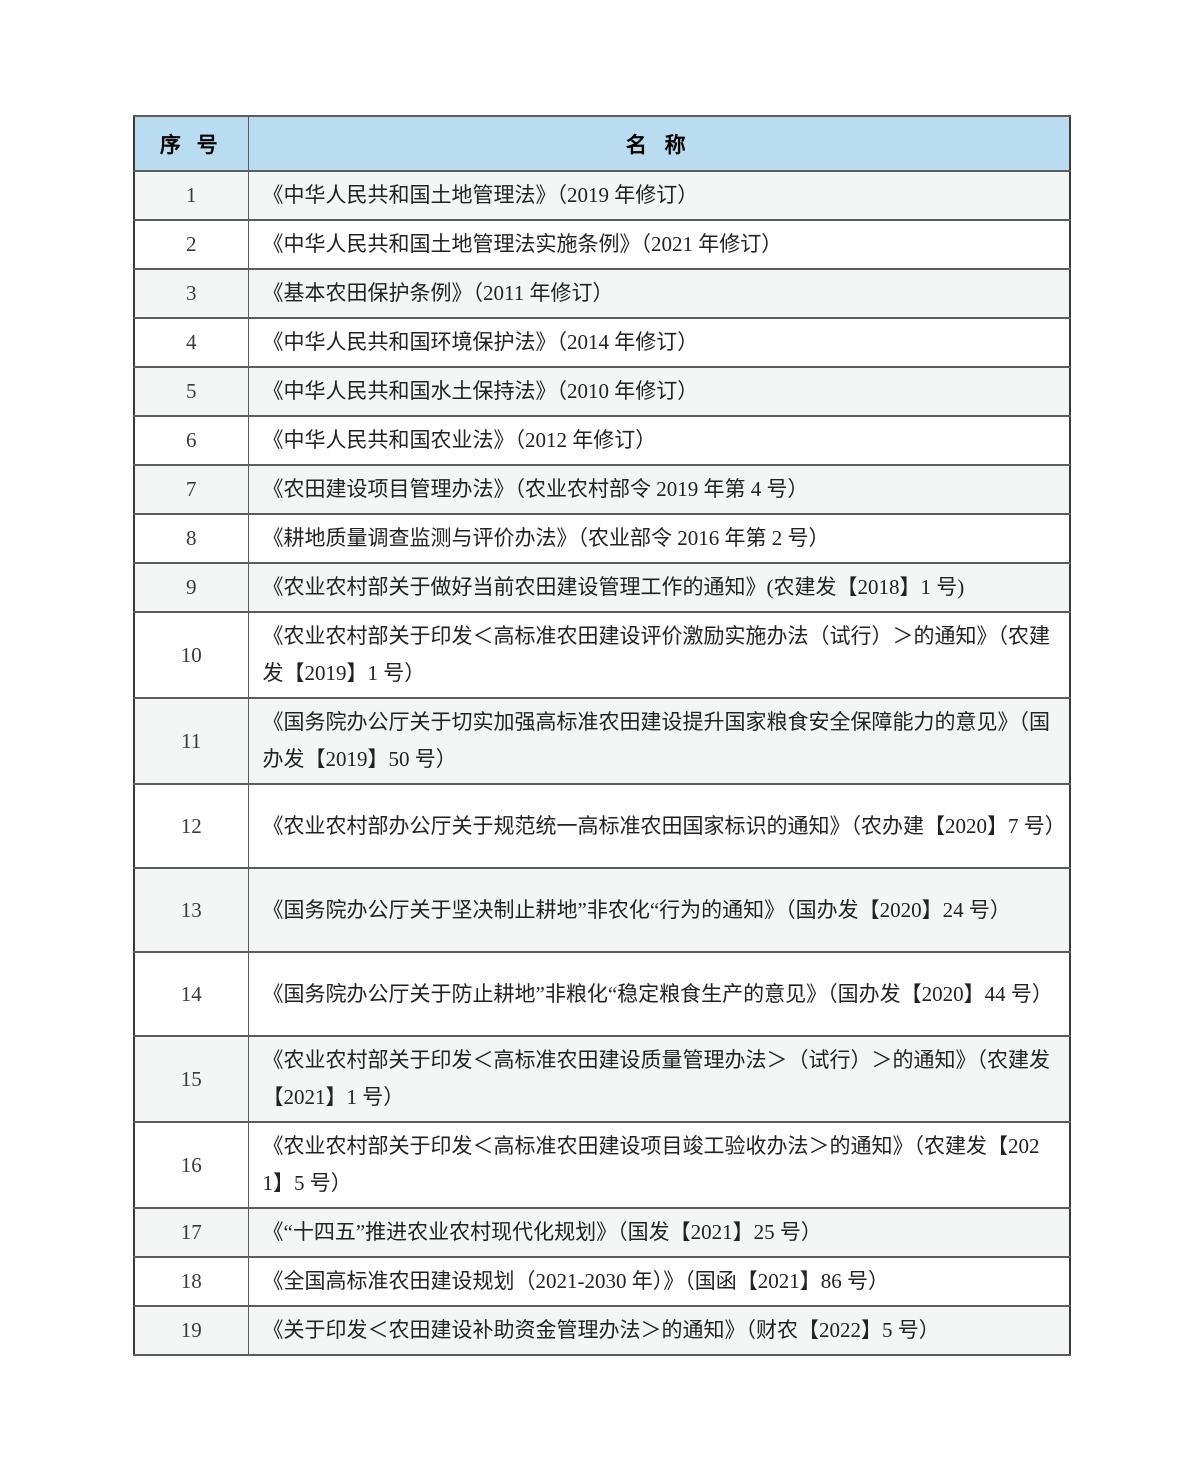 This screenshot has width=1200, height=1457. I want to click on column-header-index: 序 号, so click(191, 143).